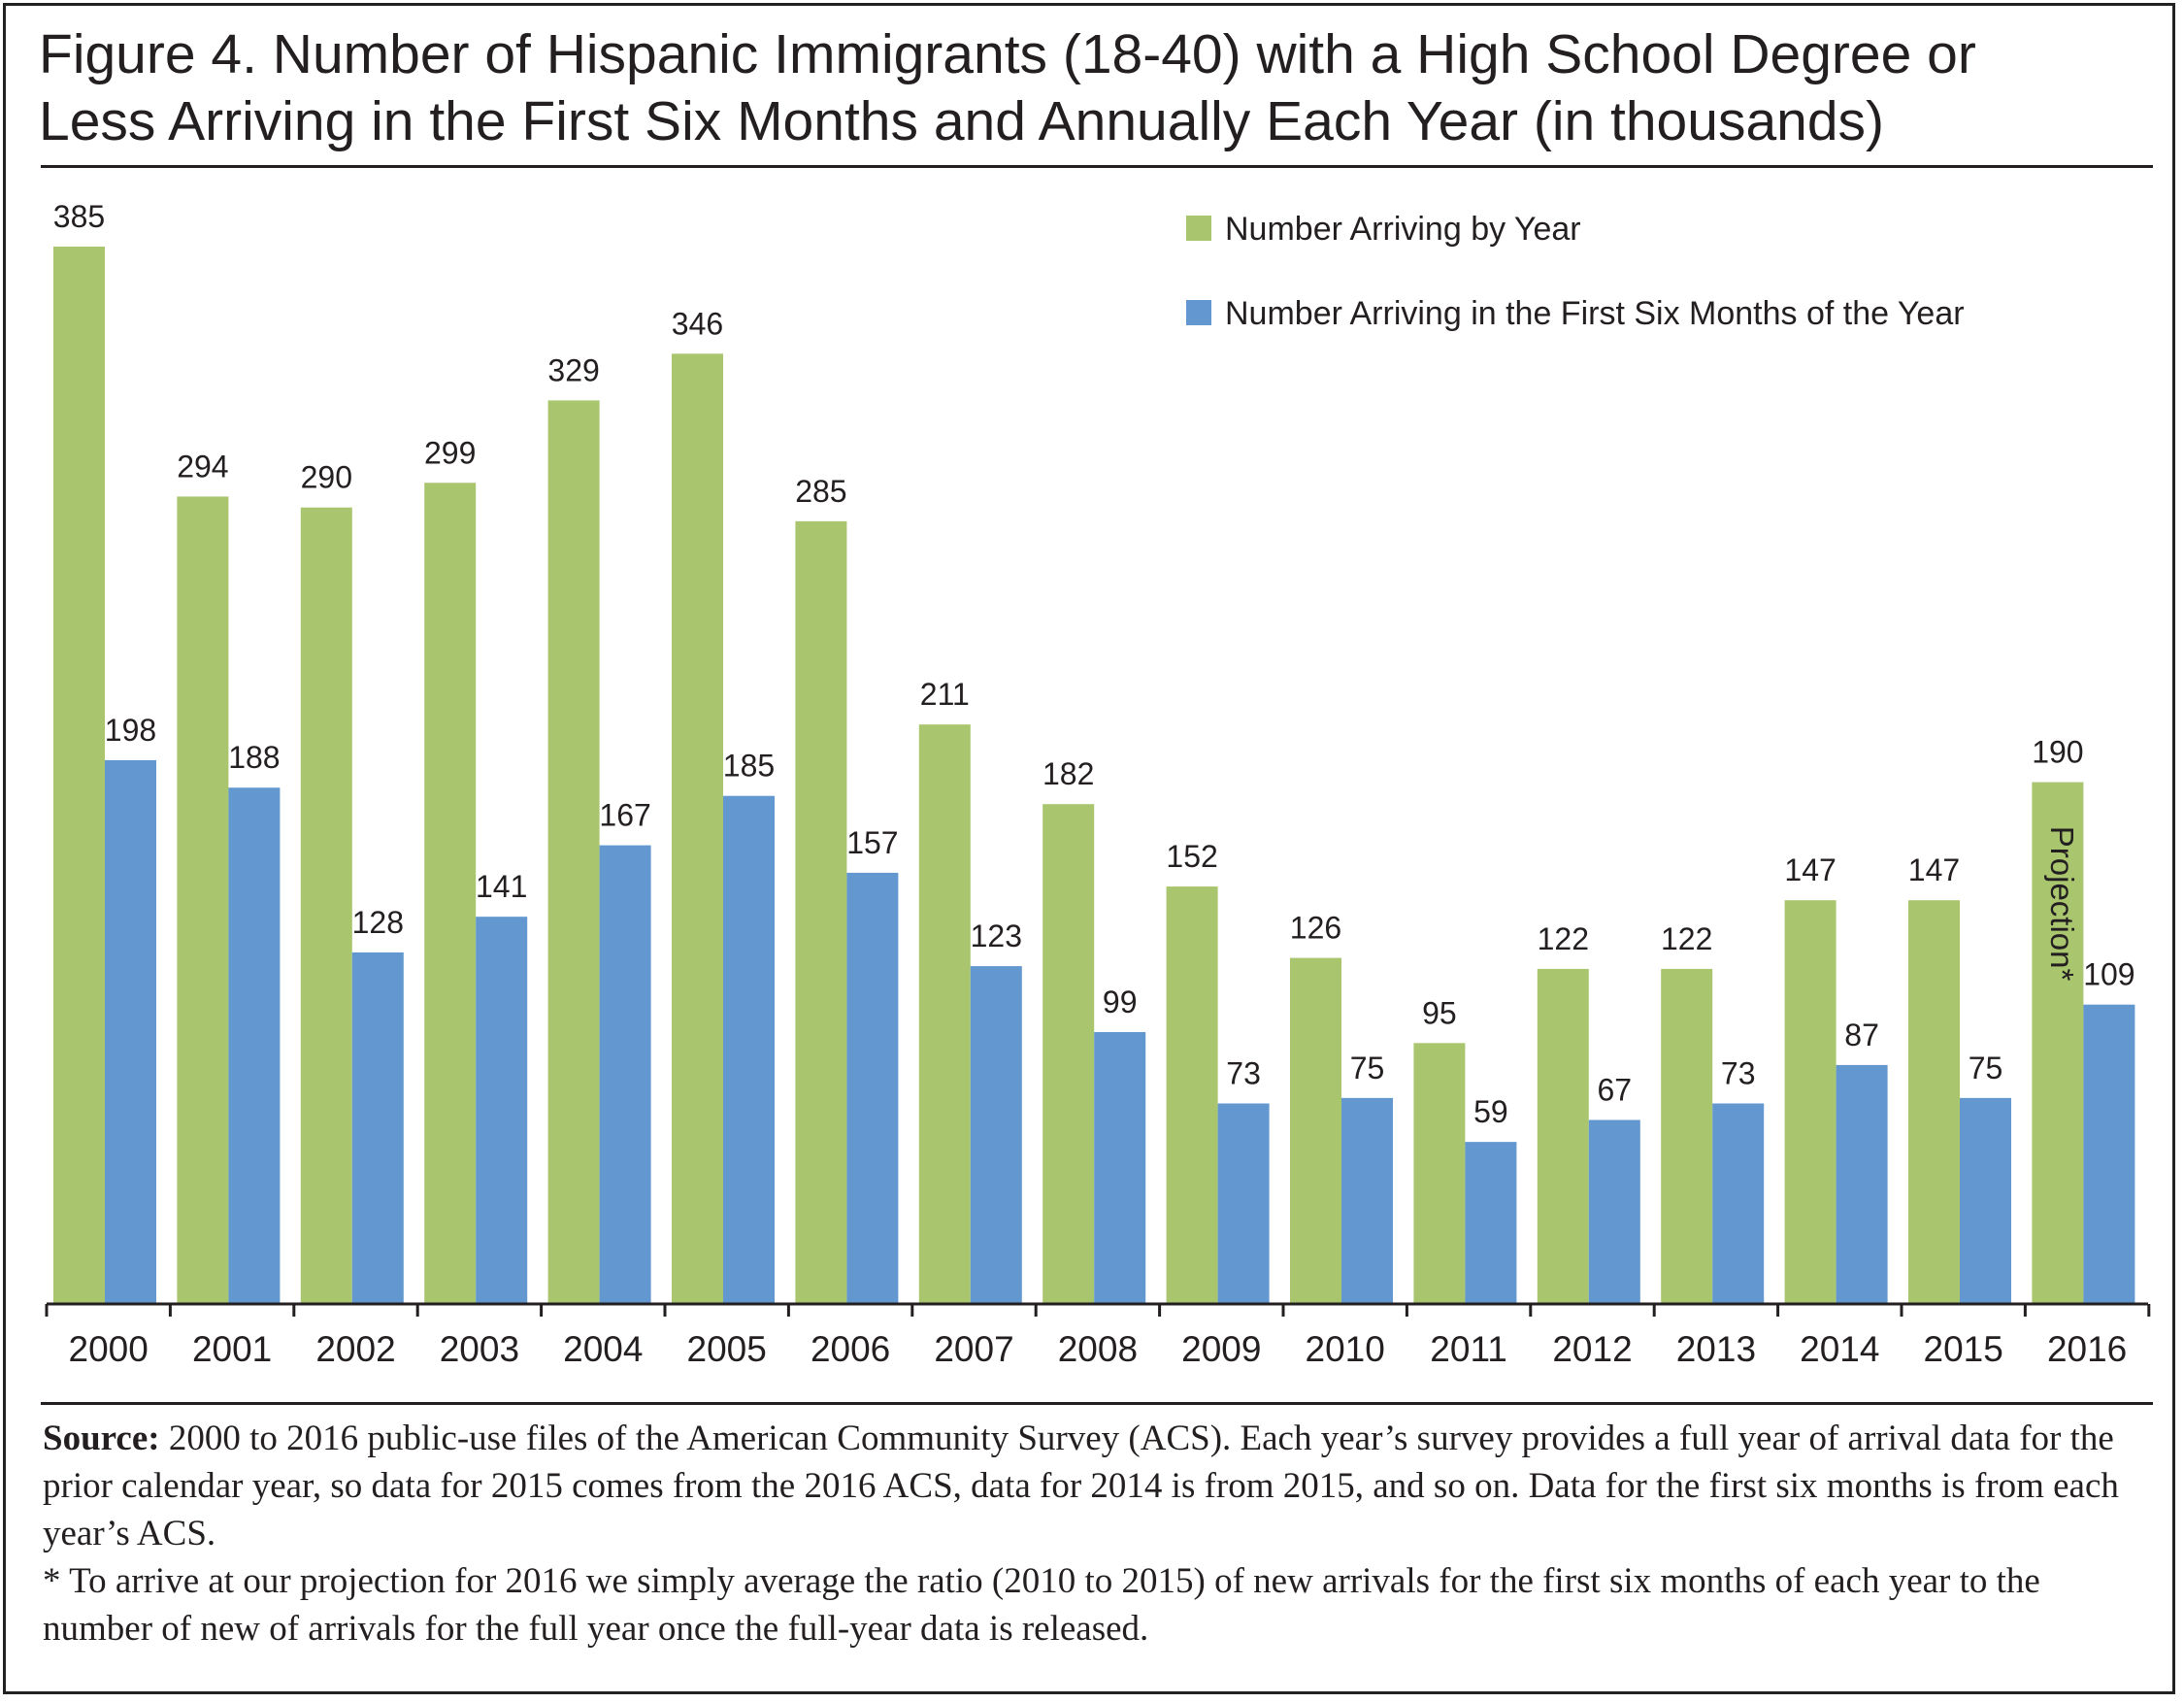 This screenshot has width=2184, height=1703. I want to click on x-tick-label: 2001, so click(232, 1349).